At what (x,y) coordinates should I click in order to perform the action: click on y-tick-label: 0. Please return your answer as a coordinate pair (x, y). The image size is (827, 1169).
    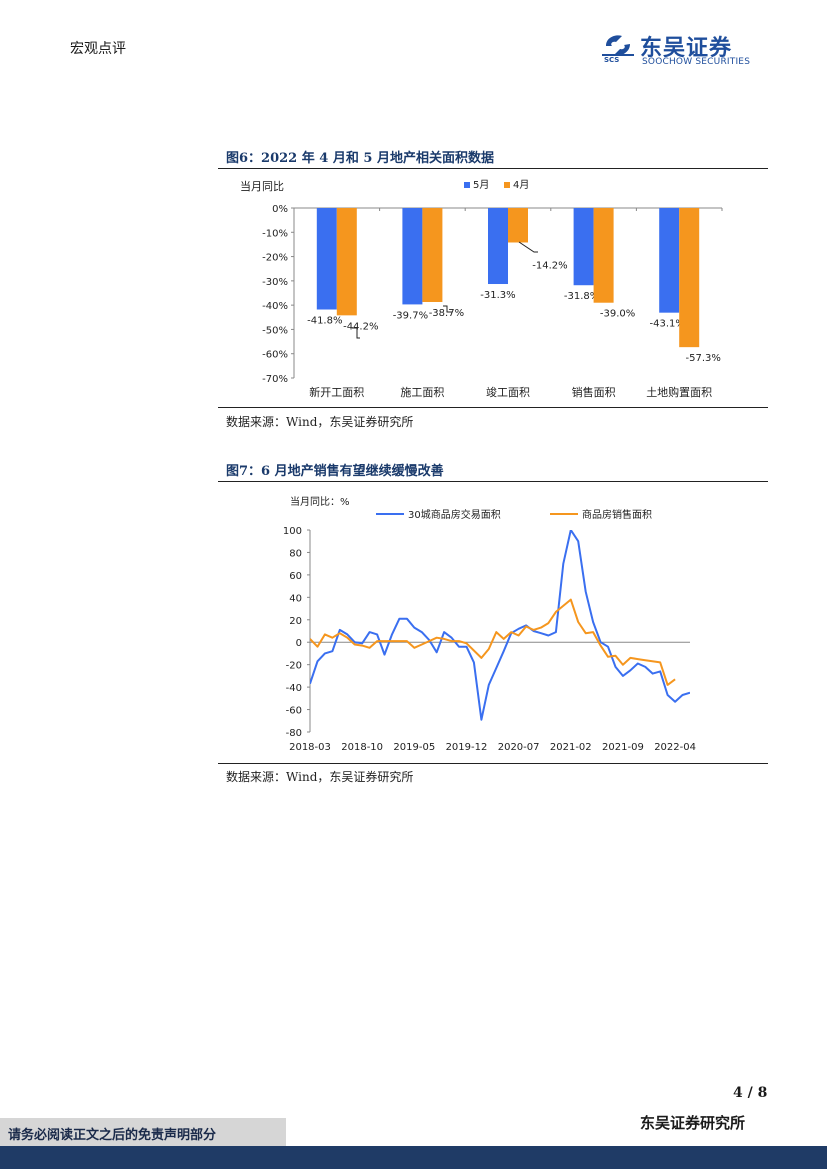
    Looking at the image, I should click on (299, 643).